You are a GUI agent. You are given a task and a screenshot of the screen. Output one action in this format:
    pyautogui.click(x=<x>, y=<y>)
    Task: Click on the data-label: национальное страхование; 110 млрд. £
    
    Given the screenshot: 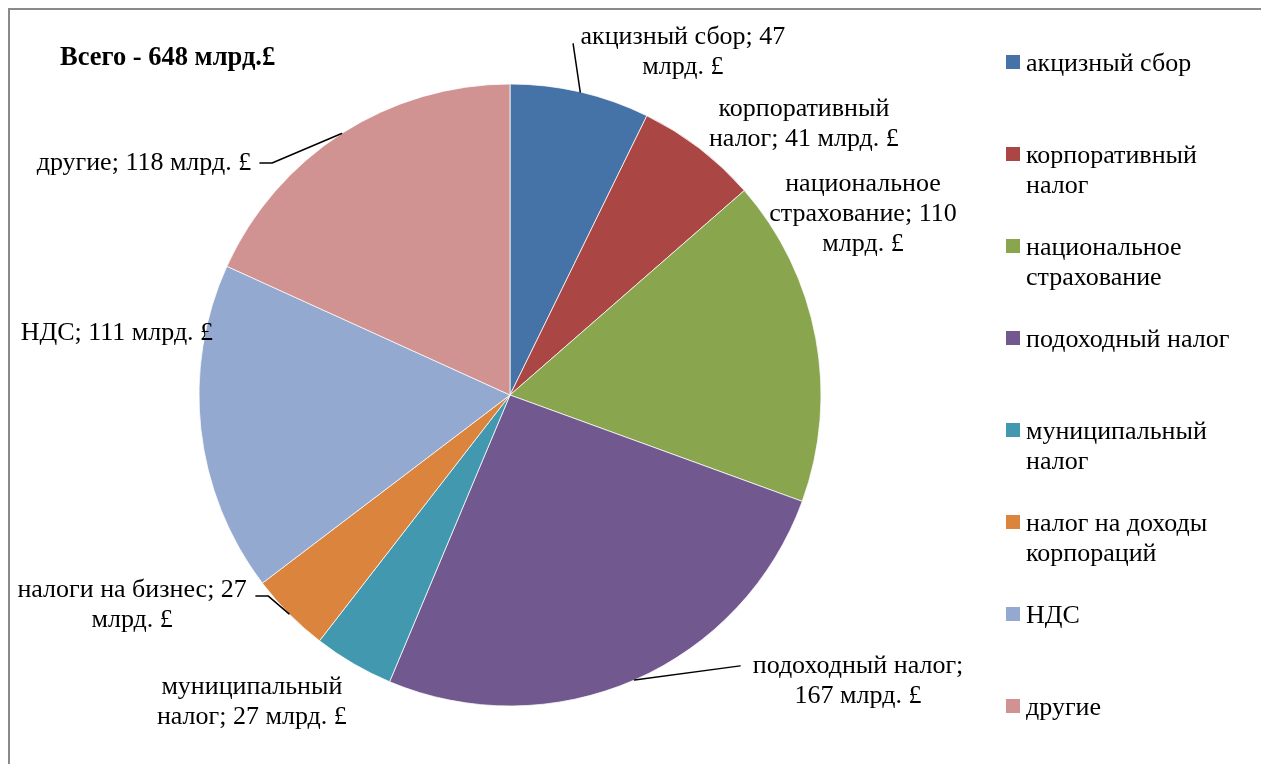 What is the action you would take?
    pyautogui.click(x=863, y=212)
    